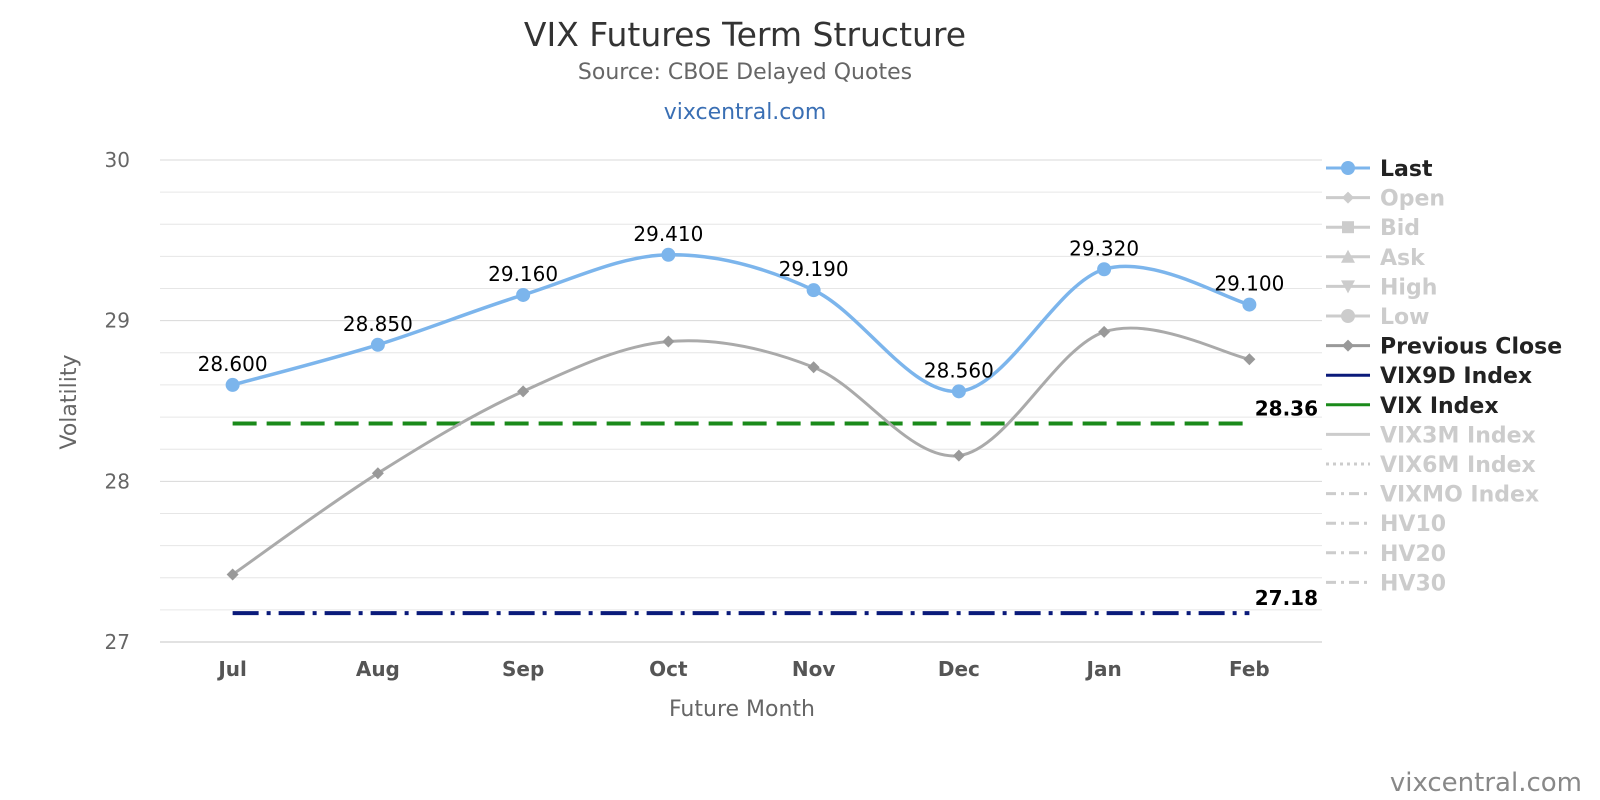 The width and height of the screenshot is (1600, 800). Describe the element at coordinates (378, 324) in the screenshot. I see `last-data-label: 28.850` at that location.